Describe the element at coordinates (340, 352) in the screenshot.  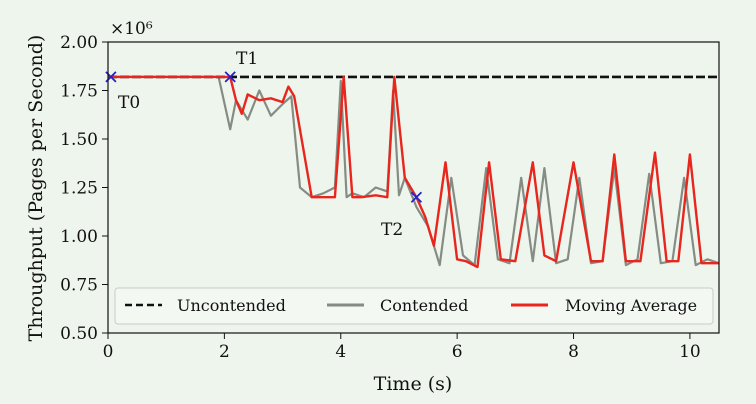
I see `x-tick-label: 4` at that location.